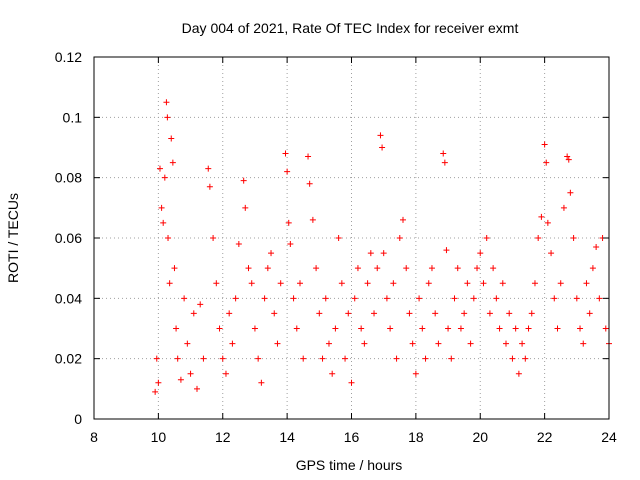 This screenshot has height=480, width=640. I want to click on y-axis-title: ROTI / TECUs, so click(13, 238).